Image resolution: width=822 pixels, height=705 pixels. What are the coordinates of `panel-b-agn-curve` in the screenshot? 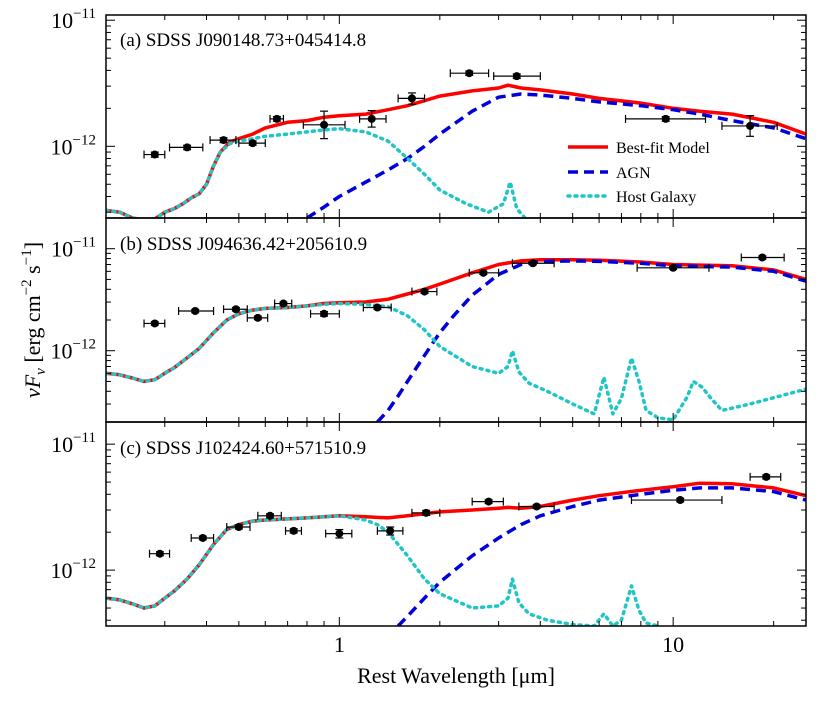 It's located at (591, 340).